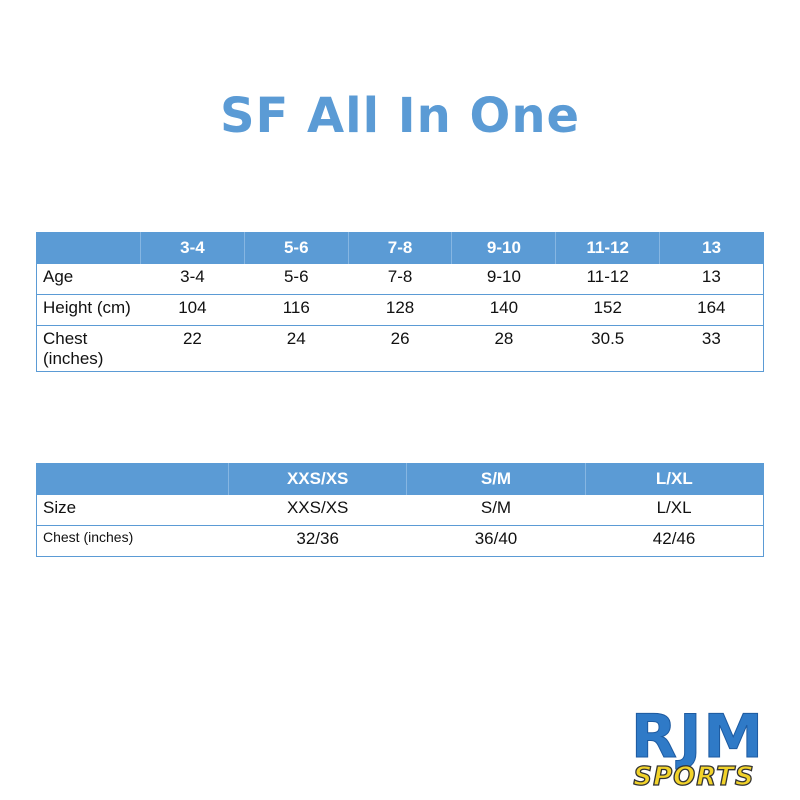 The width and height of the screenshot is (800, 800). I want to click on table-row-chest: Chest (inches) 22 24 26 28 30.5 33, so click(400, 348).